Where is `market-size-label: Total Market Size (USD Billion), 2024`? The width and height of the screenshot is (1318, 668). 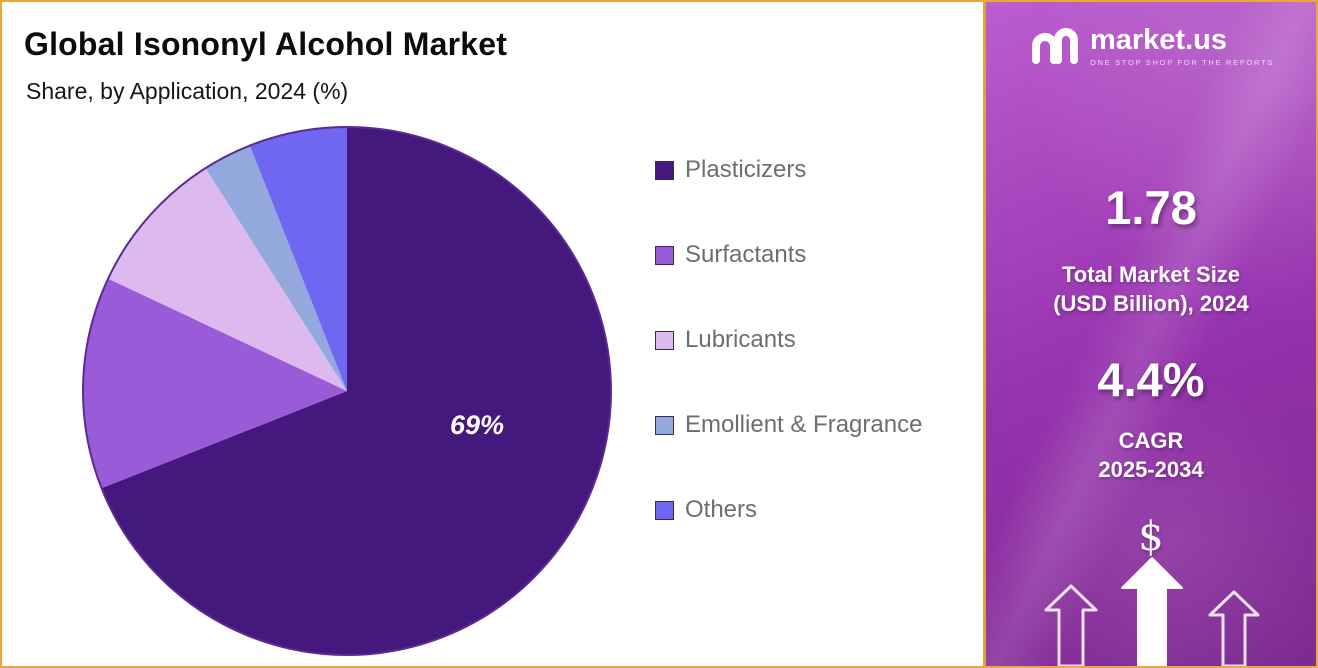
market-size-label: Total Market Size (USD Billion), 2024 is located at coordinates (1151, 289).